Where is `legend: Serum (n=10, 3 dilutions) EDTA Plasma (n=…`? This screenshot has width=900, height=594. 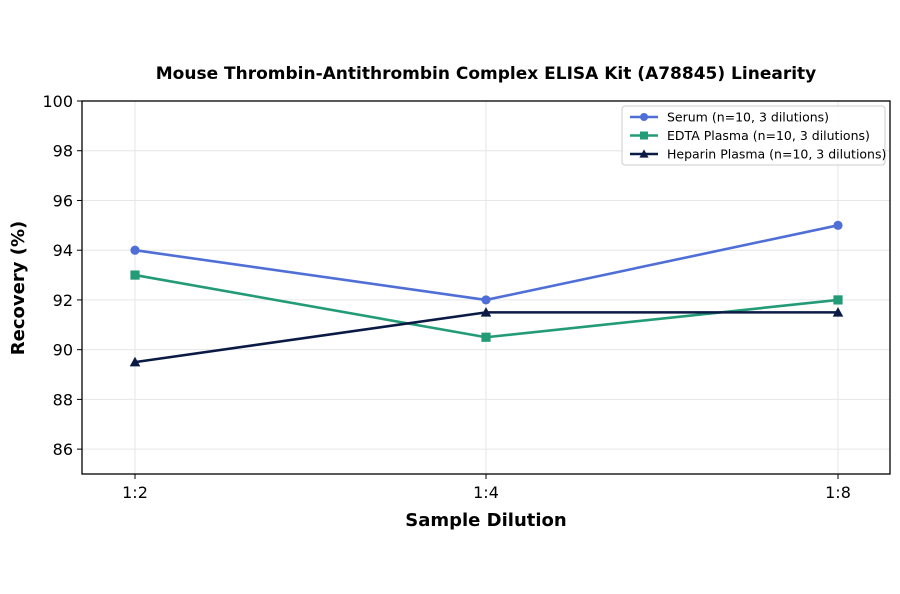 legend: Serum (n=10, 3 dilutions) EDTA Plasma (n=… is located at coordinates (753, 135).